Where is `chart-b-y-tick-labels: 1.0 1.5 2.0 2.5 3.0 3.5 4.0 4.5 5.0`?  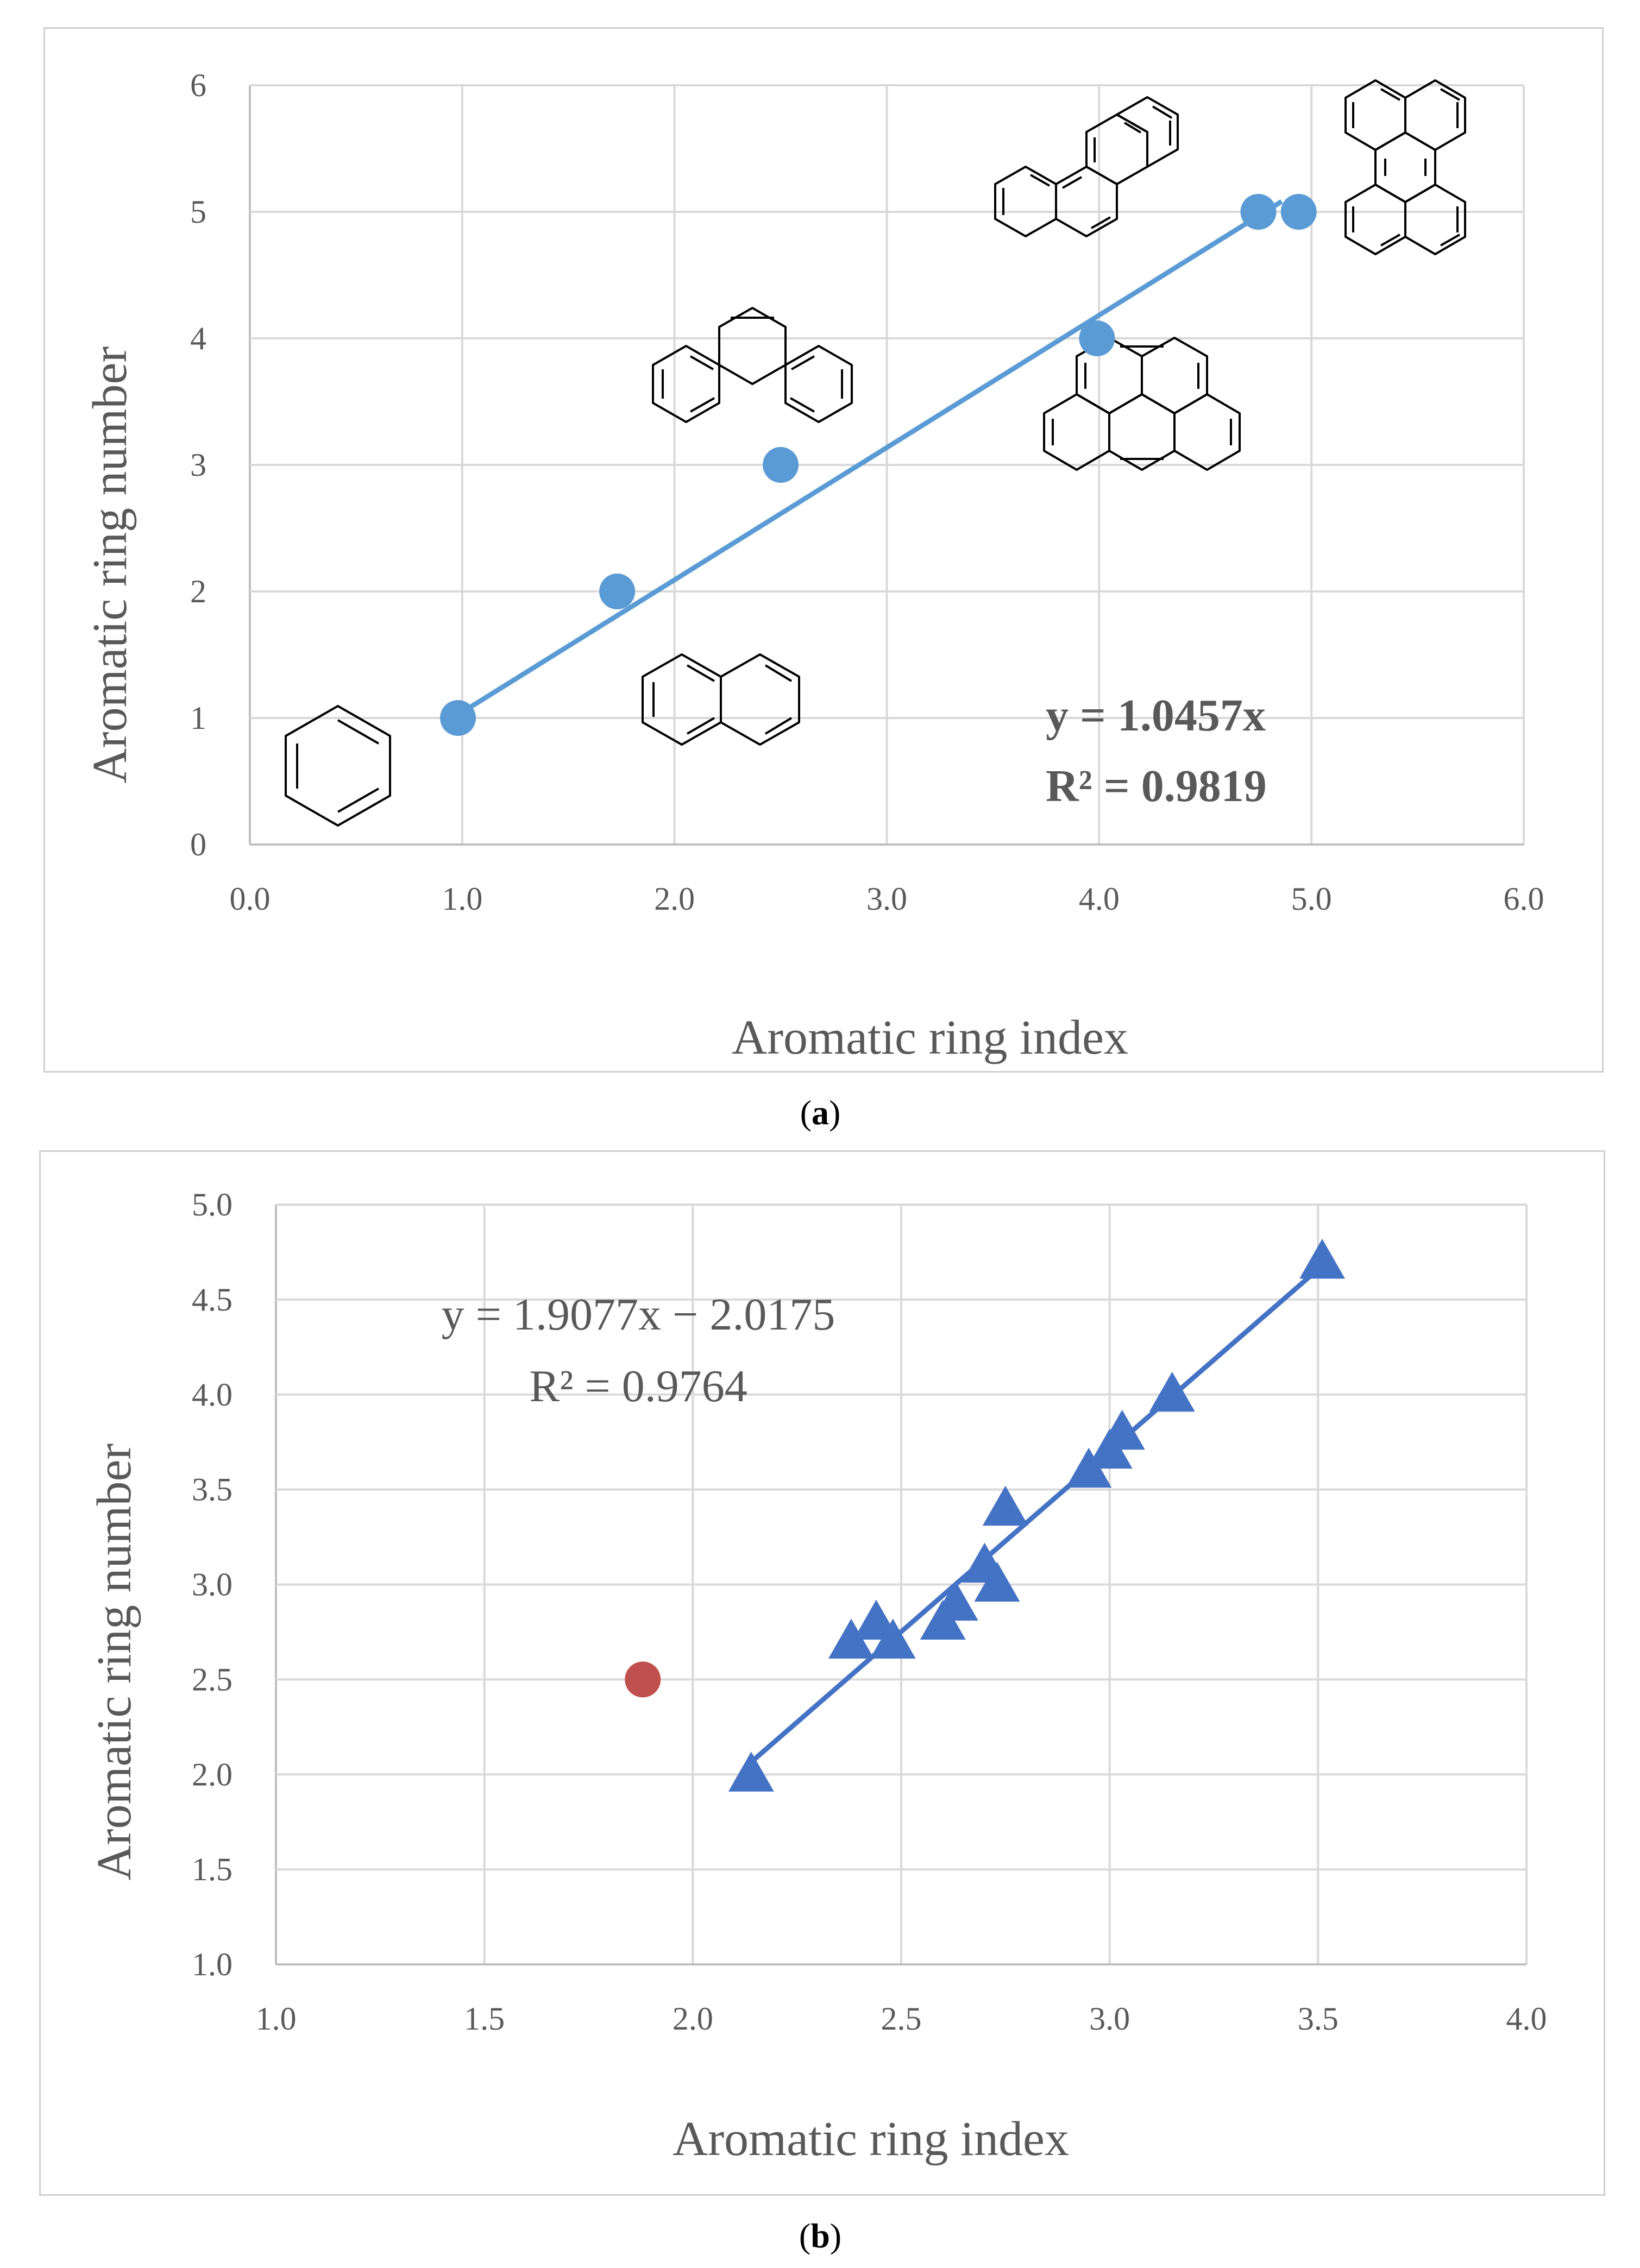 chart-b-y-tick-labels: 1.0 1.5 2.0 2.5 3.0 3.5 4.0 4.5 5.0 is located at coordinates (212, 1584).